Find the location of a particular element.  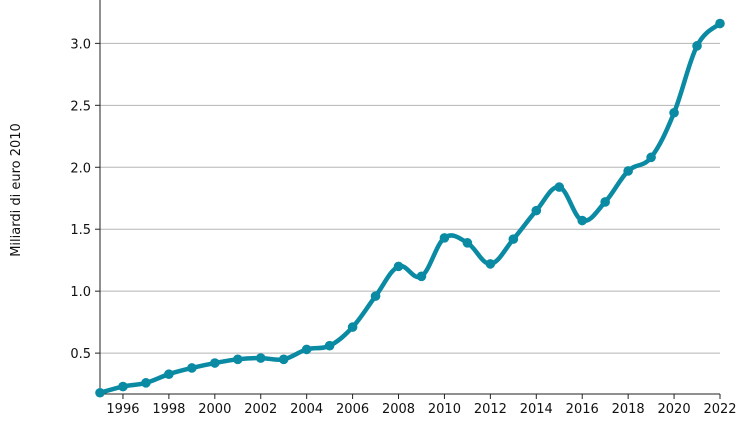

x-tick-label: 1996 is located at coordinates (122, 409).